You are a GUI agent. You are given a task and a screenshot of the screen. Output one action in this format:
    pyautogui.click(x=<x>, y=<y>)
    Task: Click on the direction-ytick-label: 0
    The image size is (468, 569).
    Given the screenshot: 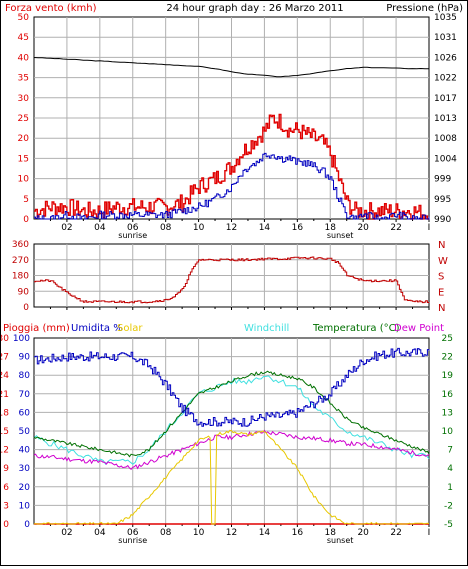 What is the action you would take?
    pyautogui.click(x=26, y=308)
    